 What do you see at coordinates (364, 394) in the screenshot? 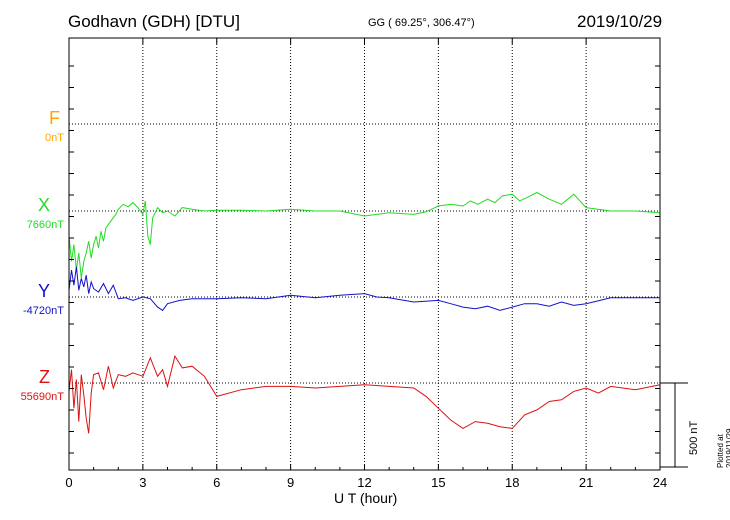
I see `trace-z` at bounding box center [364, 394].